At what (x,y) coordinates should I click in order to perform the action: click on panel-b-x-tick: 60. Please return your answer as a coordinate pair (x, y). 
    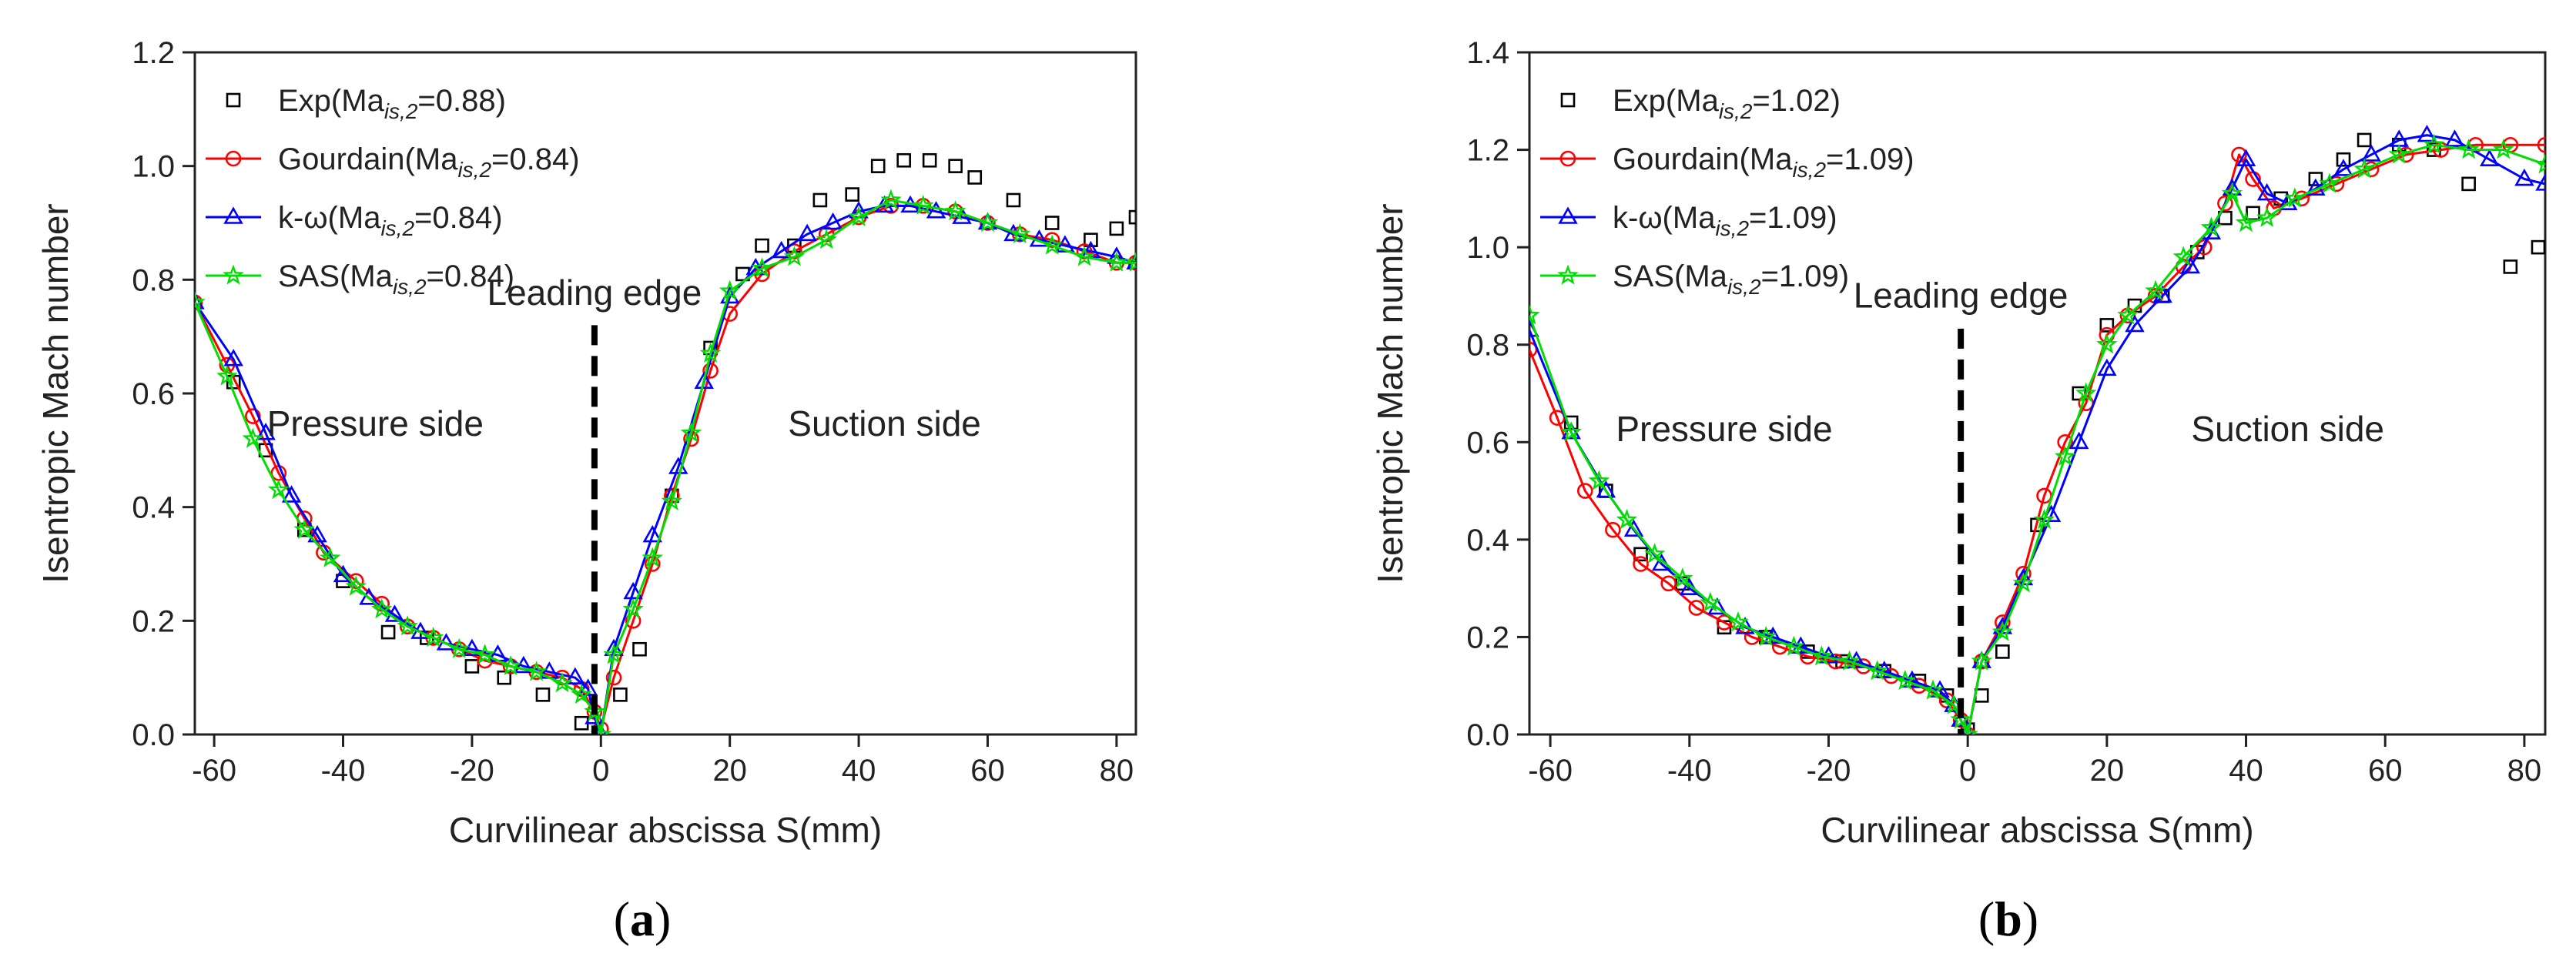
    Looking at the image, I should click on (2386, 761).